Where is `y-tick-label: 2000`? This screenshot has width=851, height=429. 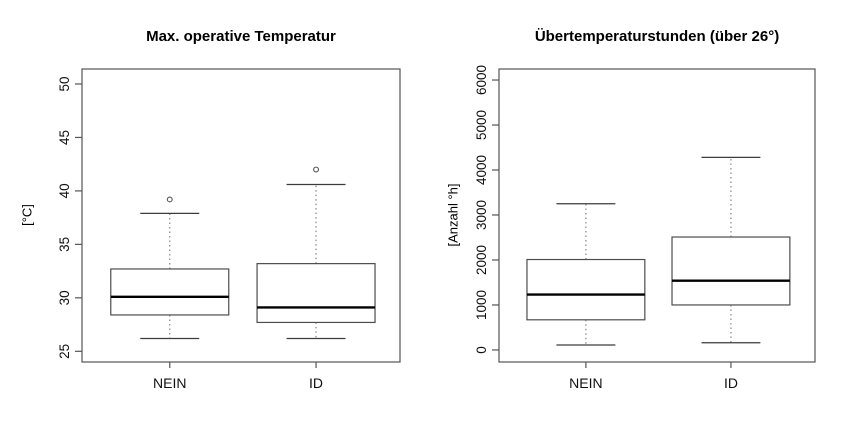
y-tick-label: 2000 is located at coordinates (481, 260).